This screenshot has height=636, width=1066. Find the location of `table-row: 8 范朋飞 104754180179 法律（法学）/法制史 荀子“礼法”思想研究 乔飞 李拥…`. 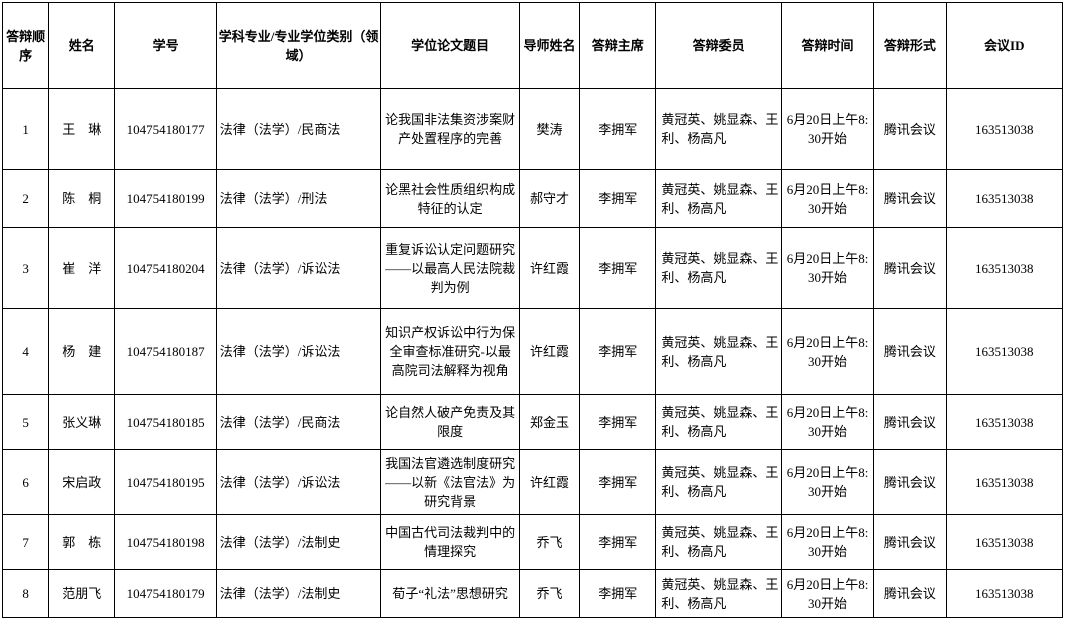

table-row: 8 范朋飞 104754180179 法律（法学）/法制史 荀子“礼法”思想研究 乔飞 李拥… is located at coordinates (532, 593).